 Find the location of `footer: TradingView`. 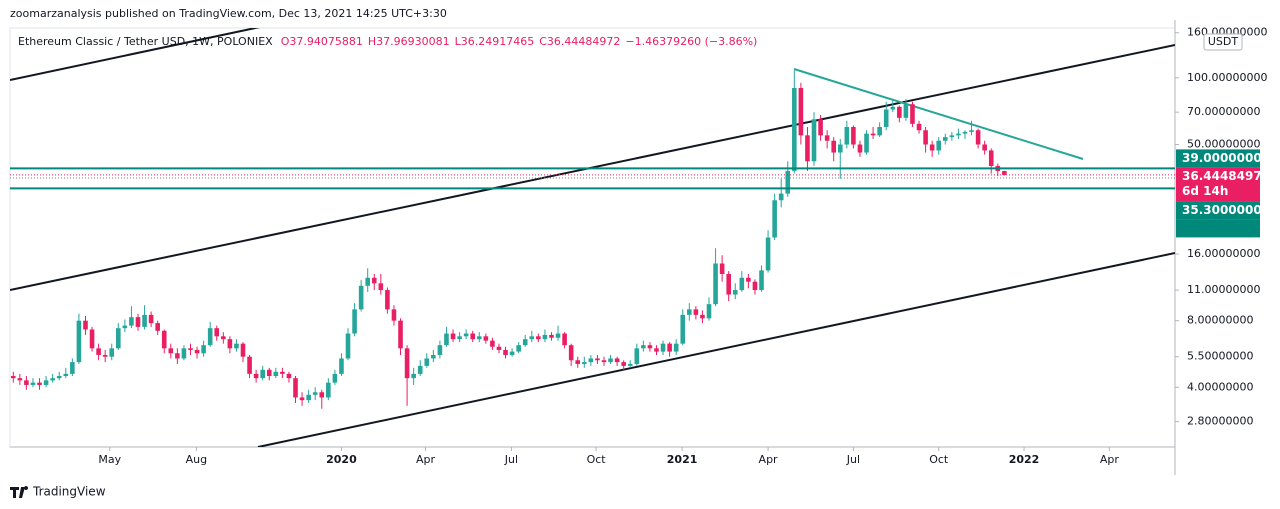

footer: TradingView is located at coordinates (58, 492).